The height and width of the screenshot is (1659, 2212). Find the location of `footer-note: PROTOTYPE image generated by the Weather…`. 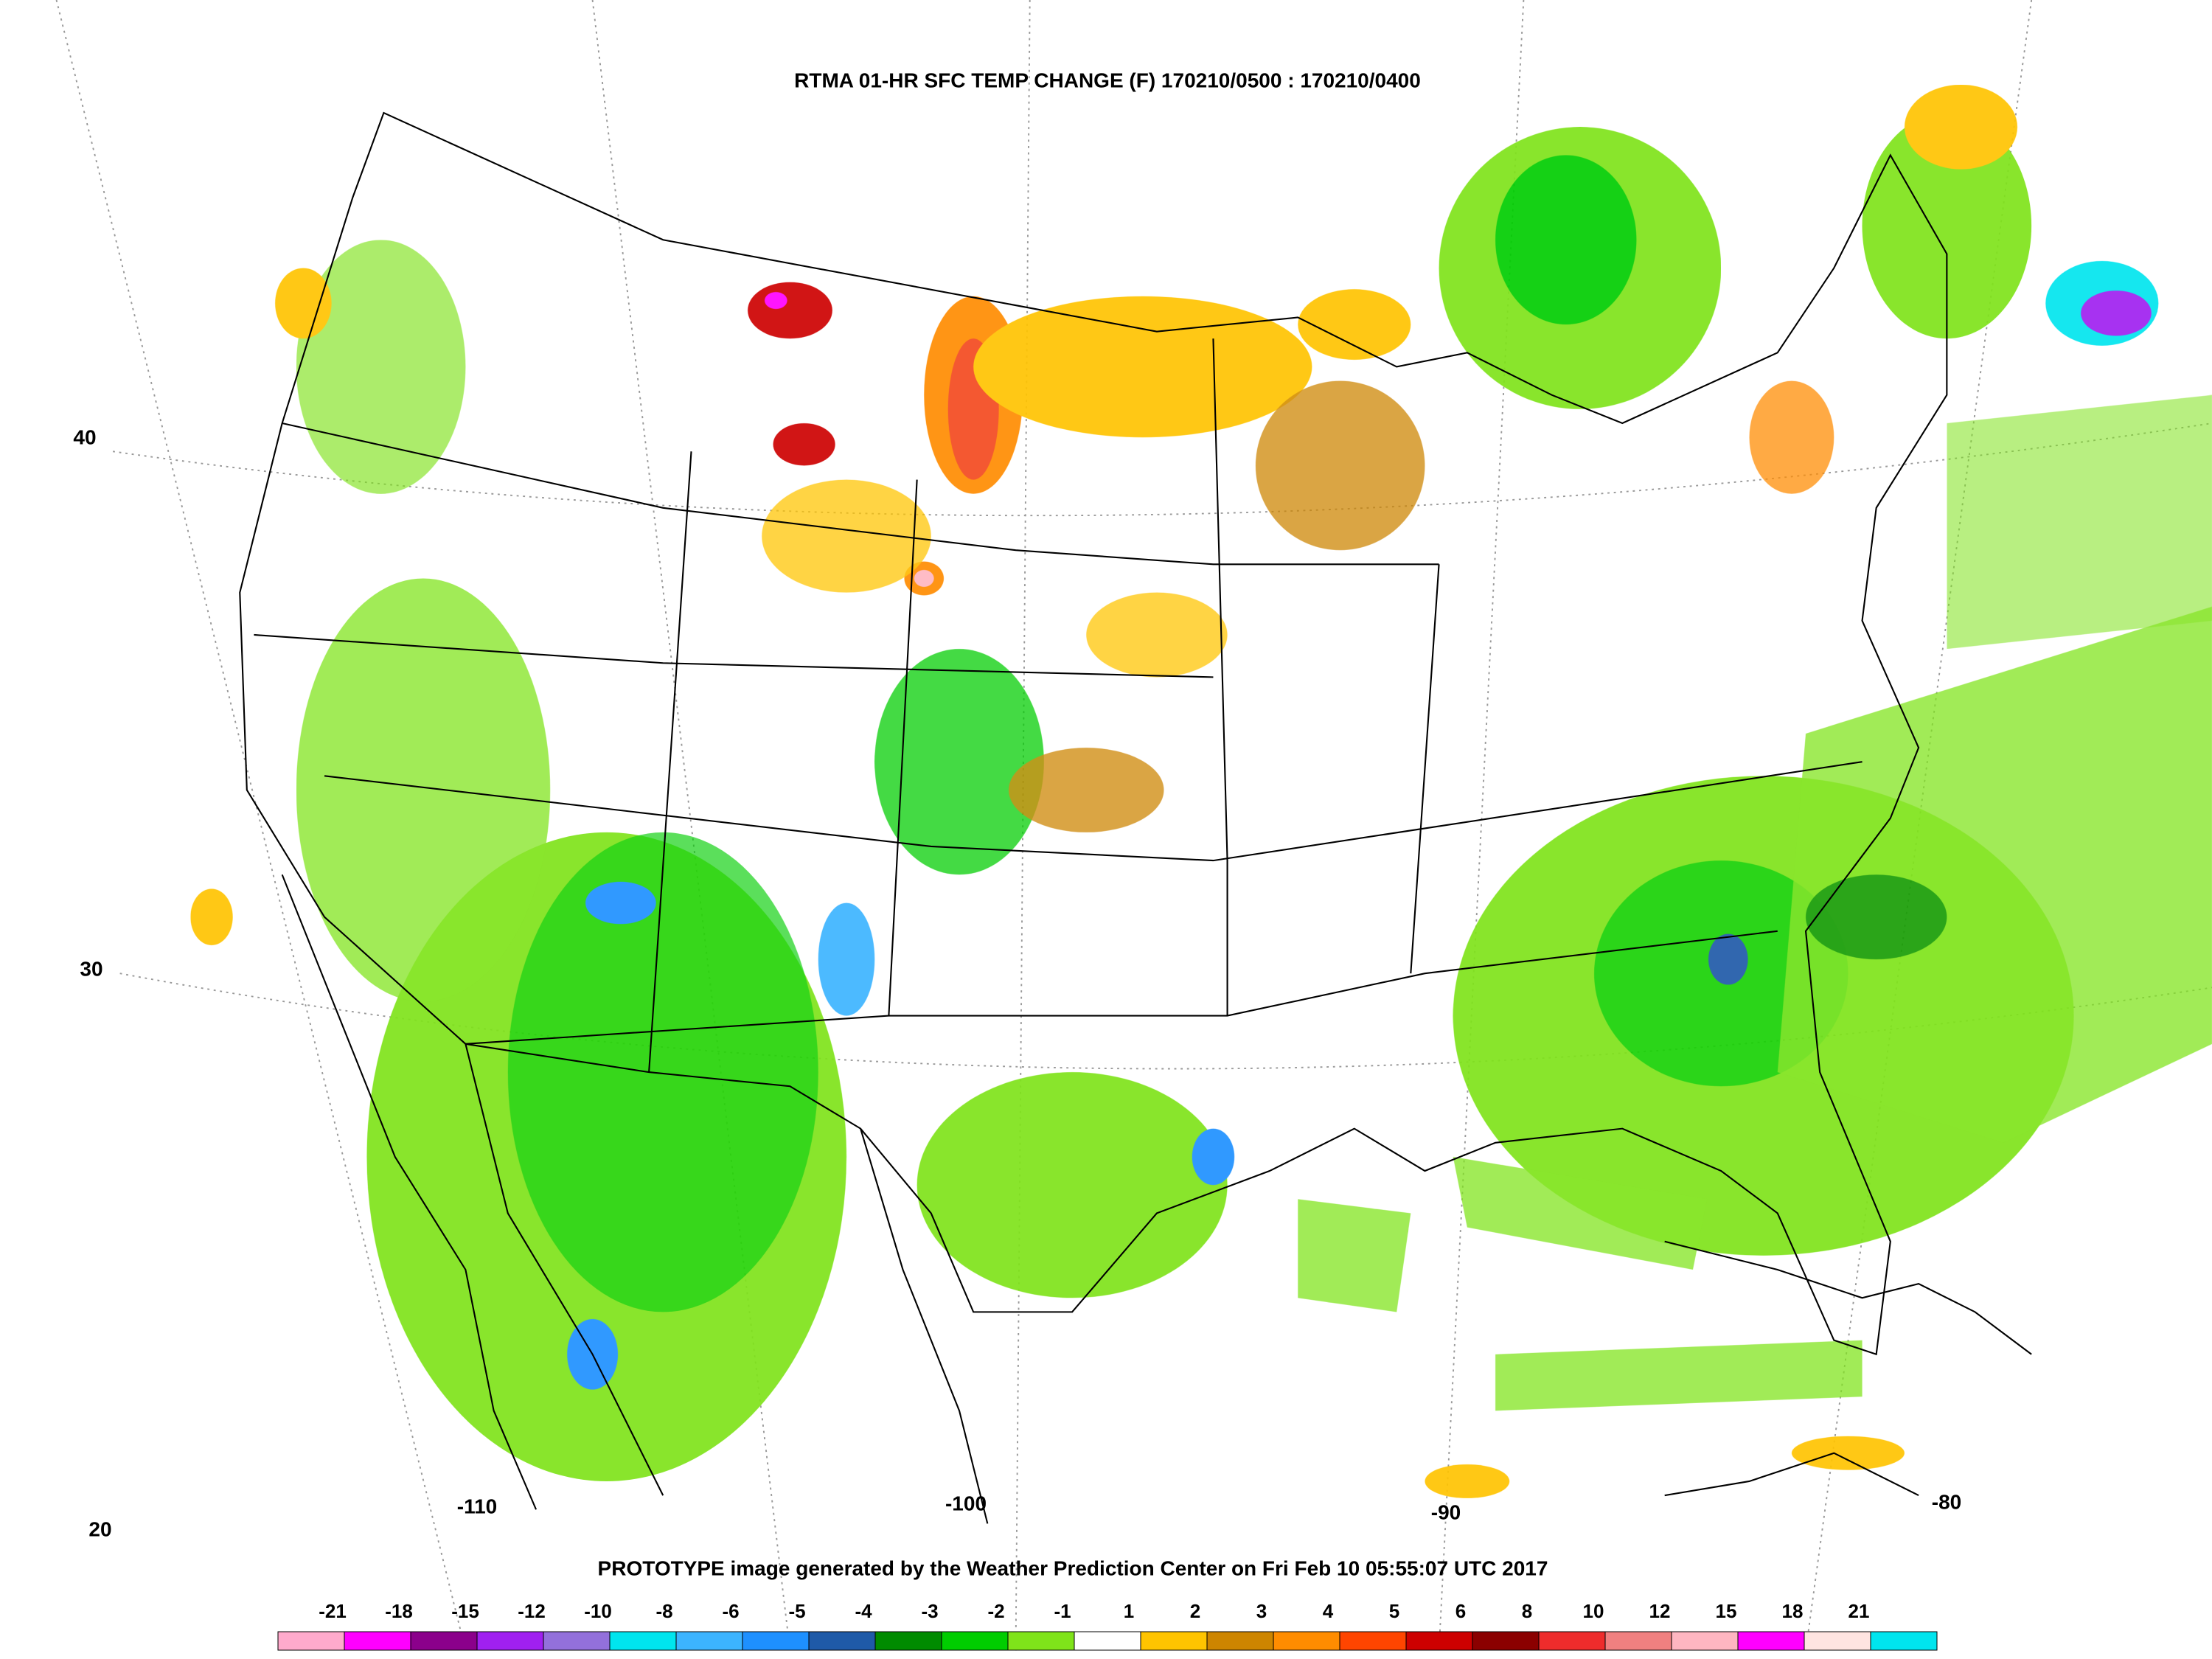

footer-note: PROTOTYPE image generated by the Weather… is located at coordinates (1073, 1568).